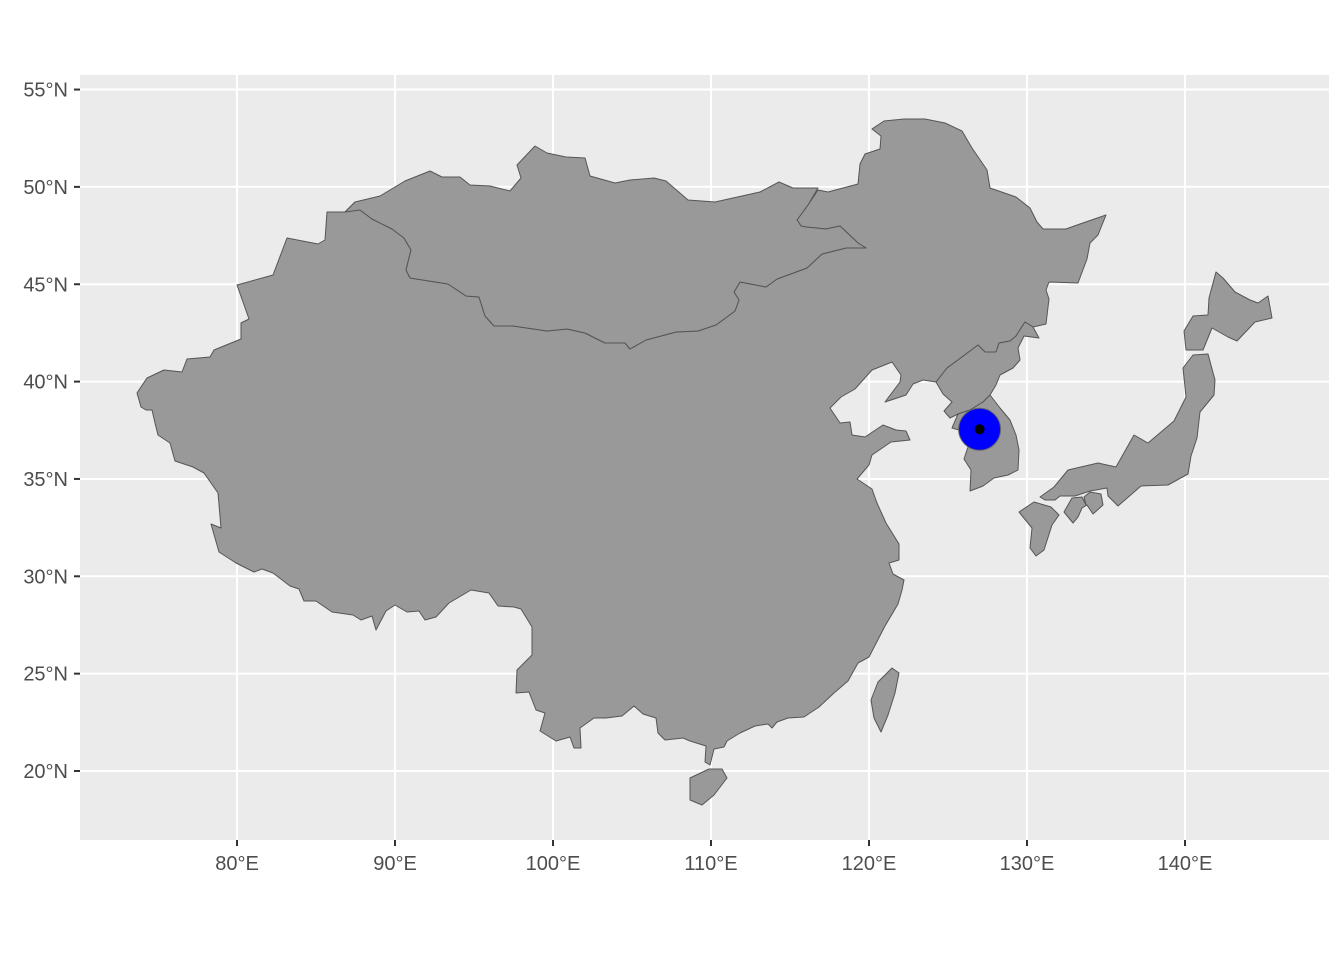 This screenshot has width=1344, height=960. I want to click on x-tick-label: 140°E, so click(1185, 864).